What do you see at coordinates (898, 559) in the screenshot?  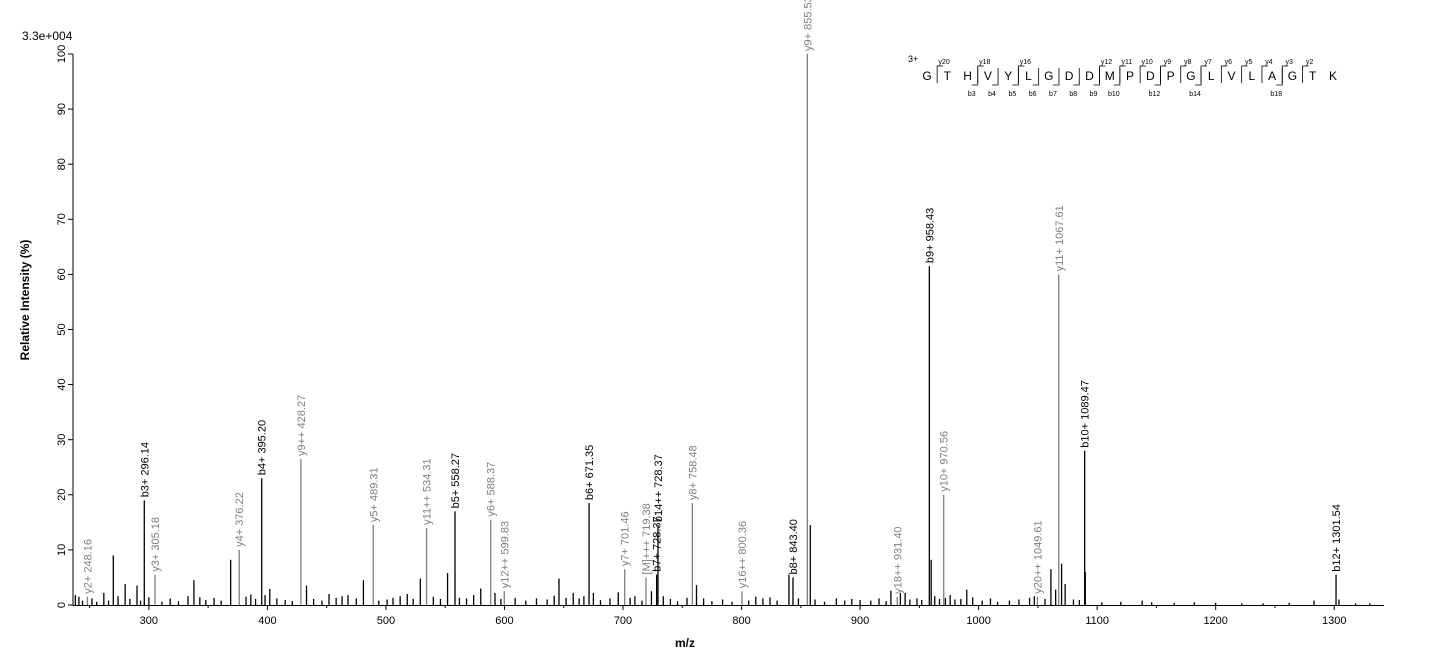 I see `peak-label: y18++ 931.40` at bounding box center [898, 559].